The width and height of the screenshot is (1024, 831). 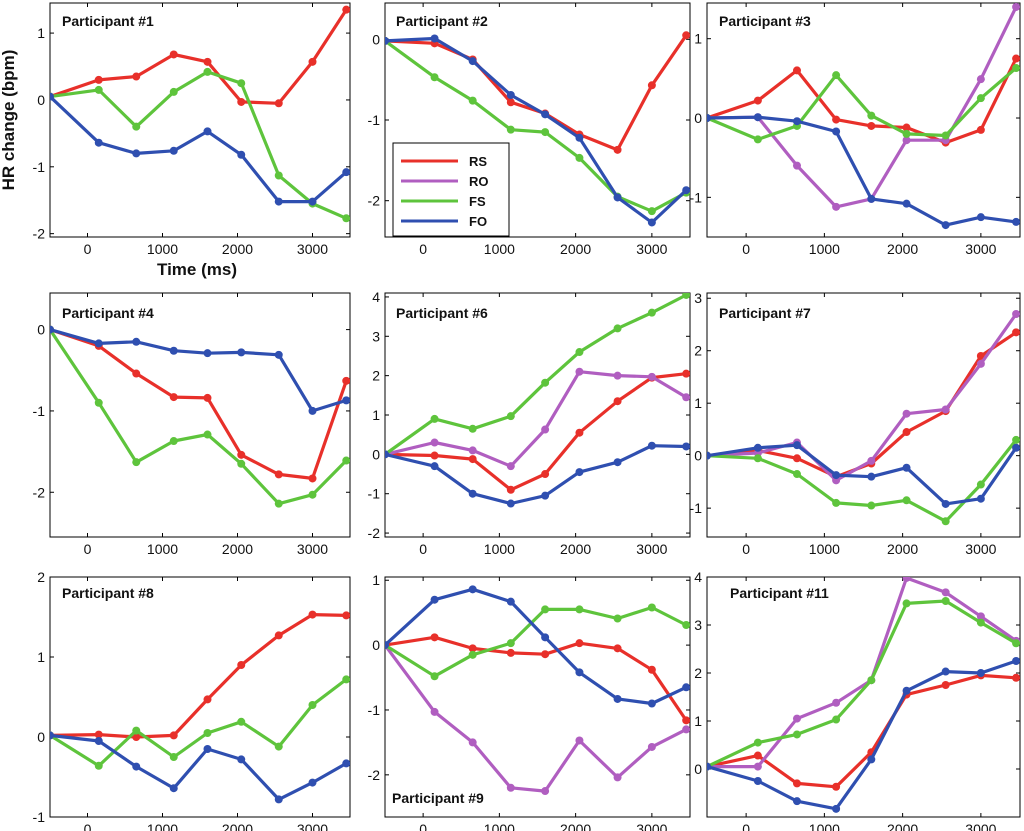 I want to click on panel-title: Participant #3, so click(x=765, y=21).